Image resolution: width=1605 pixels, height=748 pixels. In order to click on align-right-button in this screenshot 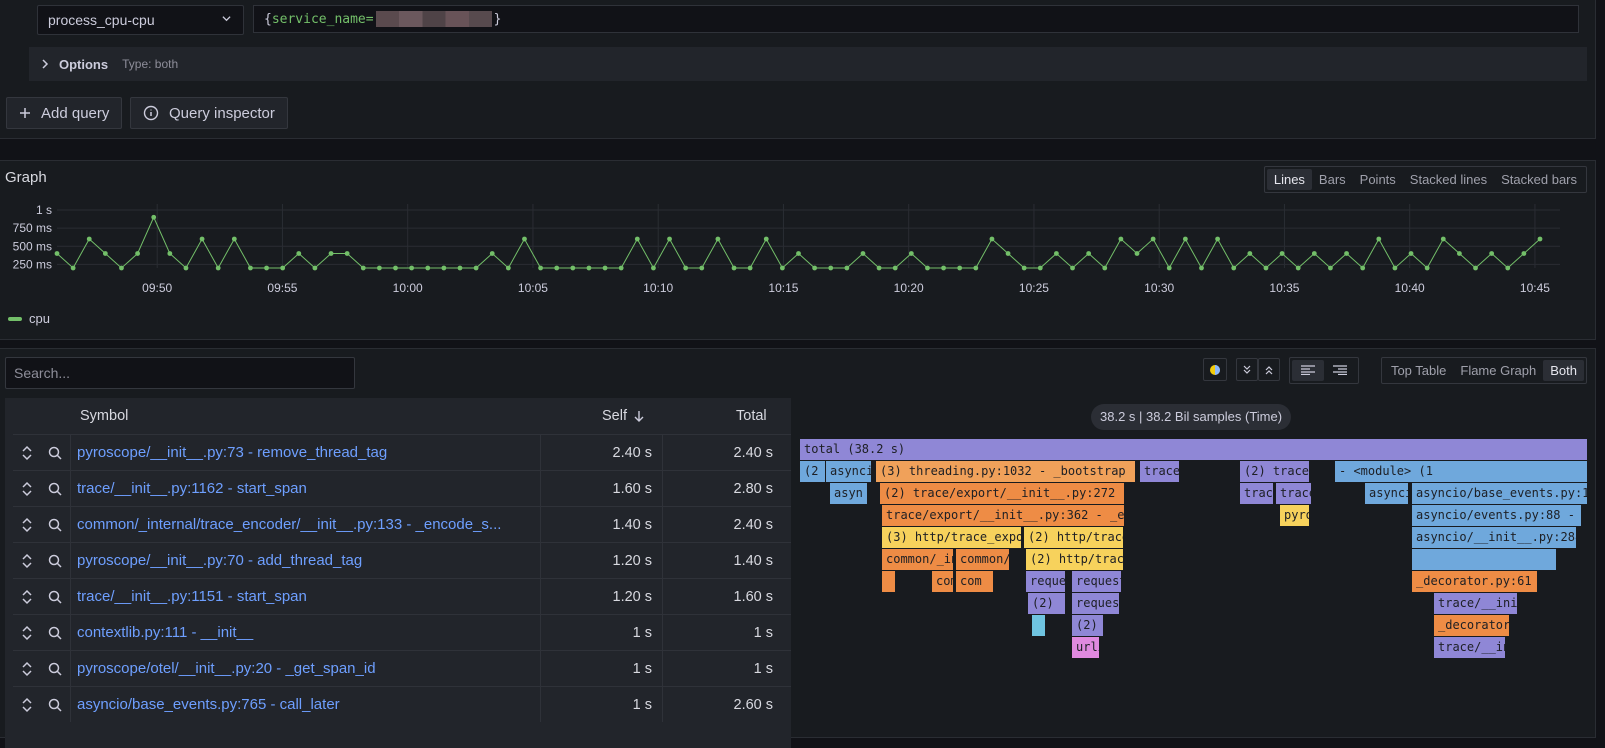, I will do `click(1340, 370)`.